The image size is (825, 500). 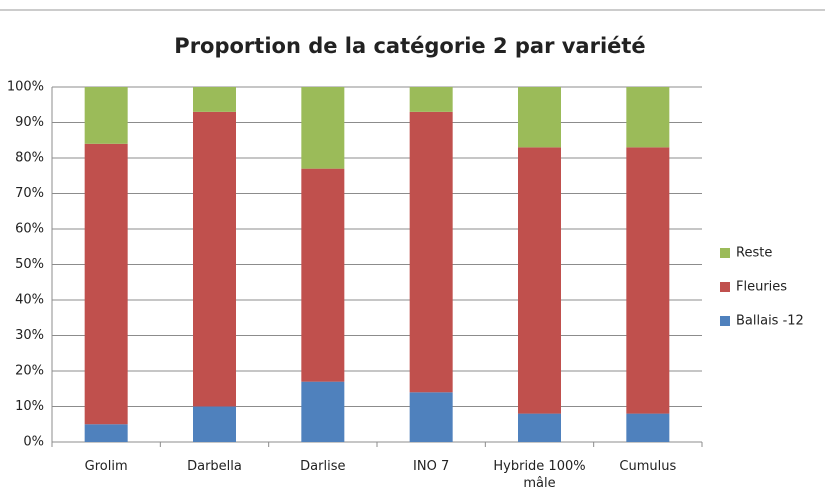 What do you see at coordinates (648, 466) in the screenshot?
I see `x-tick-label: Cumulus` at bounding box center [648, 466].